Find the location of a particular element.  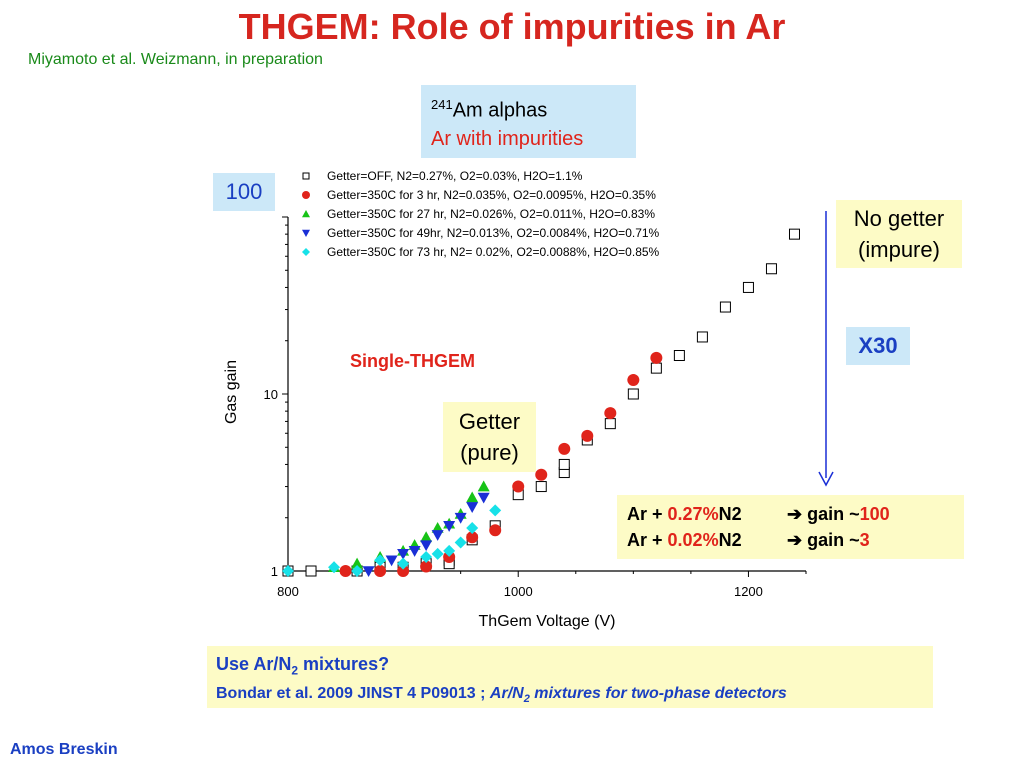

no-getter-line1: No getter is located at coordinates (899, 218).